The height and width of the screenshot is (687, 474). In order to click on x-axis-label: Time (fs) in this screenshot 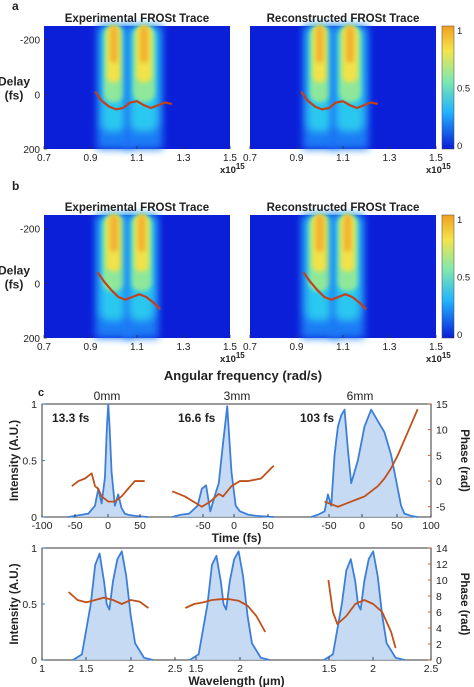, I will do `click(237, 538)`.